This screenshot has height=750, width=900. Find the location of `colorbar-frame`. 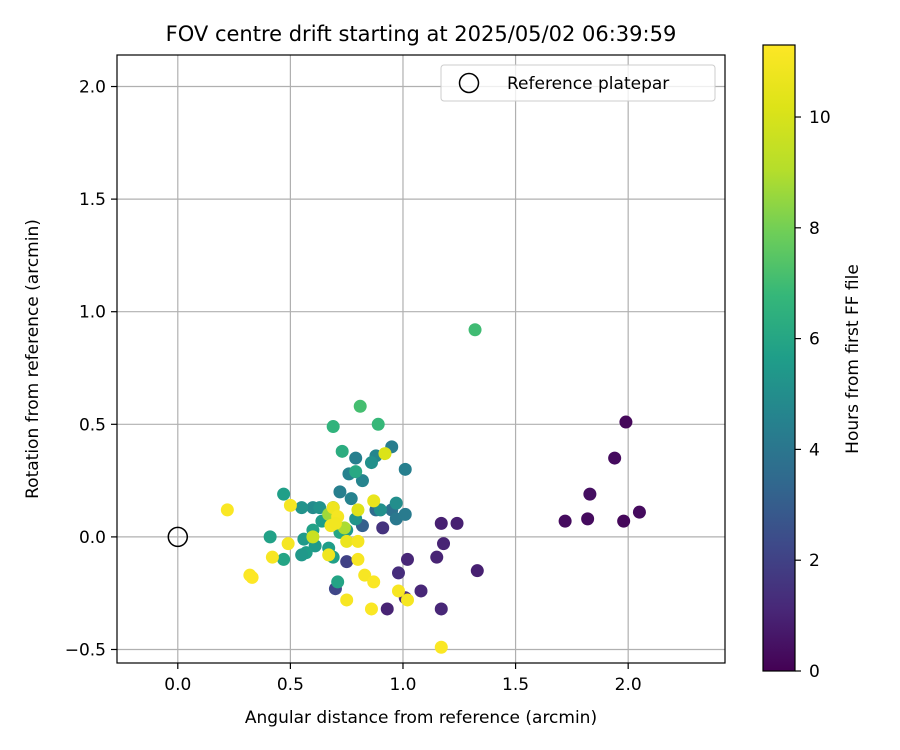

colorbar-frame is located at coordinates (779, 358).